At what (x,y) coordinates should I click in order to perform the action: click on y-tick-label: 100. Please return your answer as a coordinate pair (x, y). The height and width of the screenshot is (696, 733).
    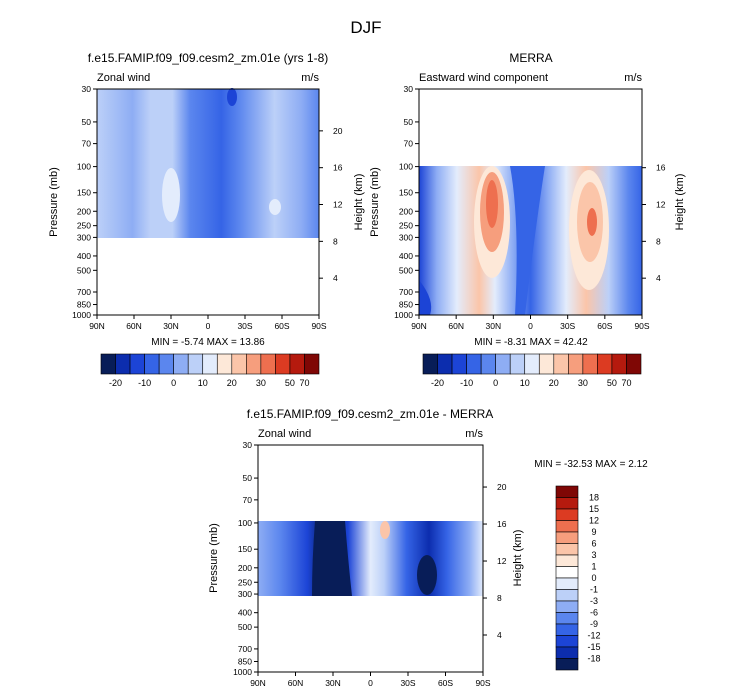
    Looking at the image, I should click on (406, 167).